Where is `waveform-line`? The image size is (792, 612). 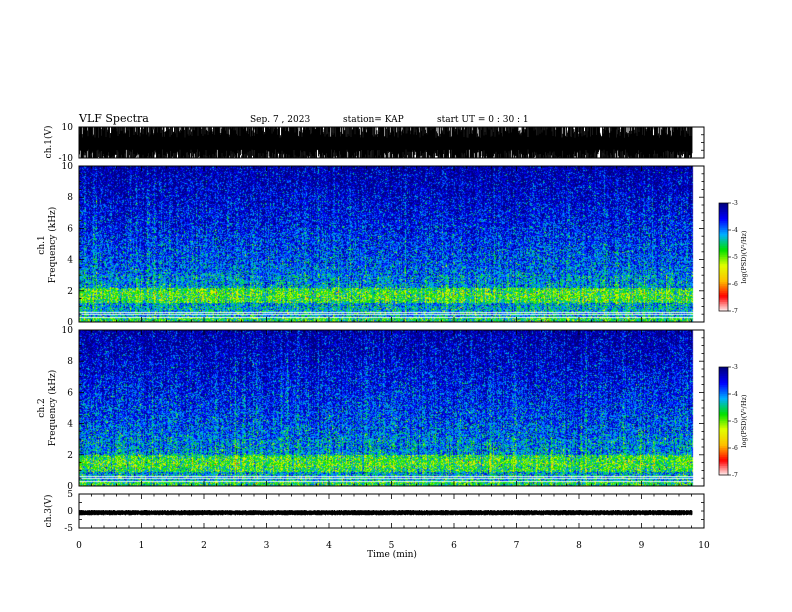
waveform-line is located at coordinates (385, 142).